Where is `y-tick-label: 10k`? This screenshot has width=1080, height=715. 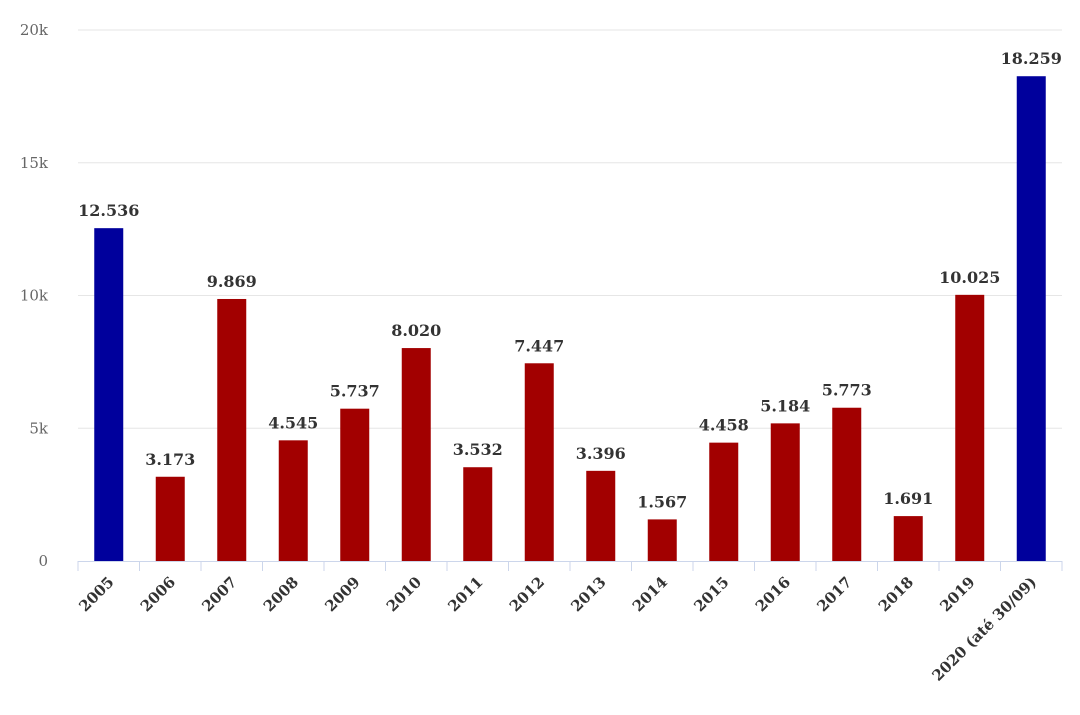
y-tick-label: 10k is located at coordinates (34, 296).